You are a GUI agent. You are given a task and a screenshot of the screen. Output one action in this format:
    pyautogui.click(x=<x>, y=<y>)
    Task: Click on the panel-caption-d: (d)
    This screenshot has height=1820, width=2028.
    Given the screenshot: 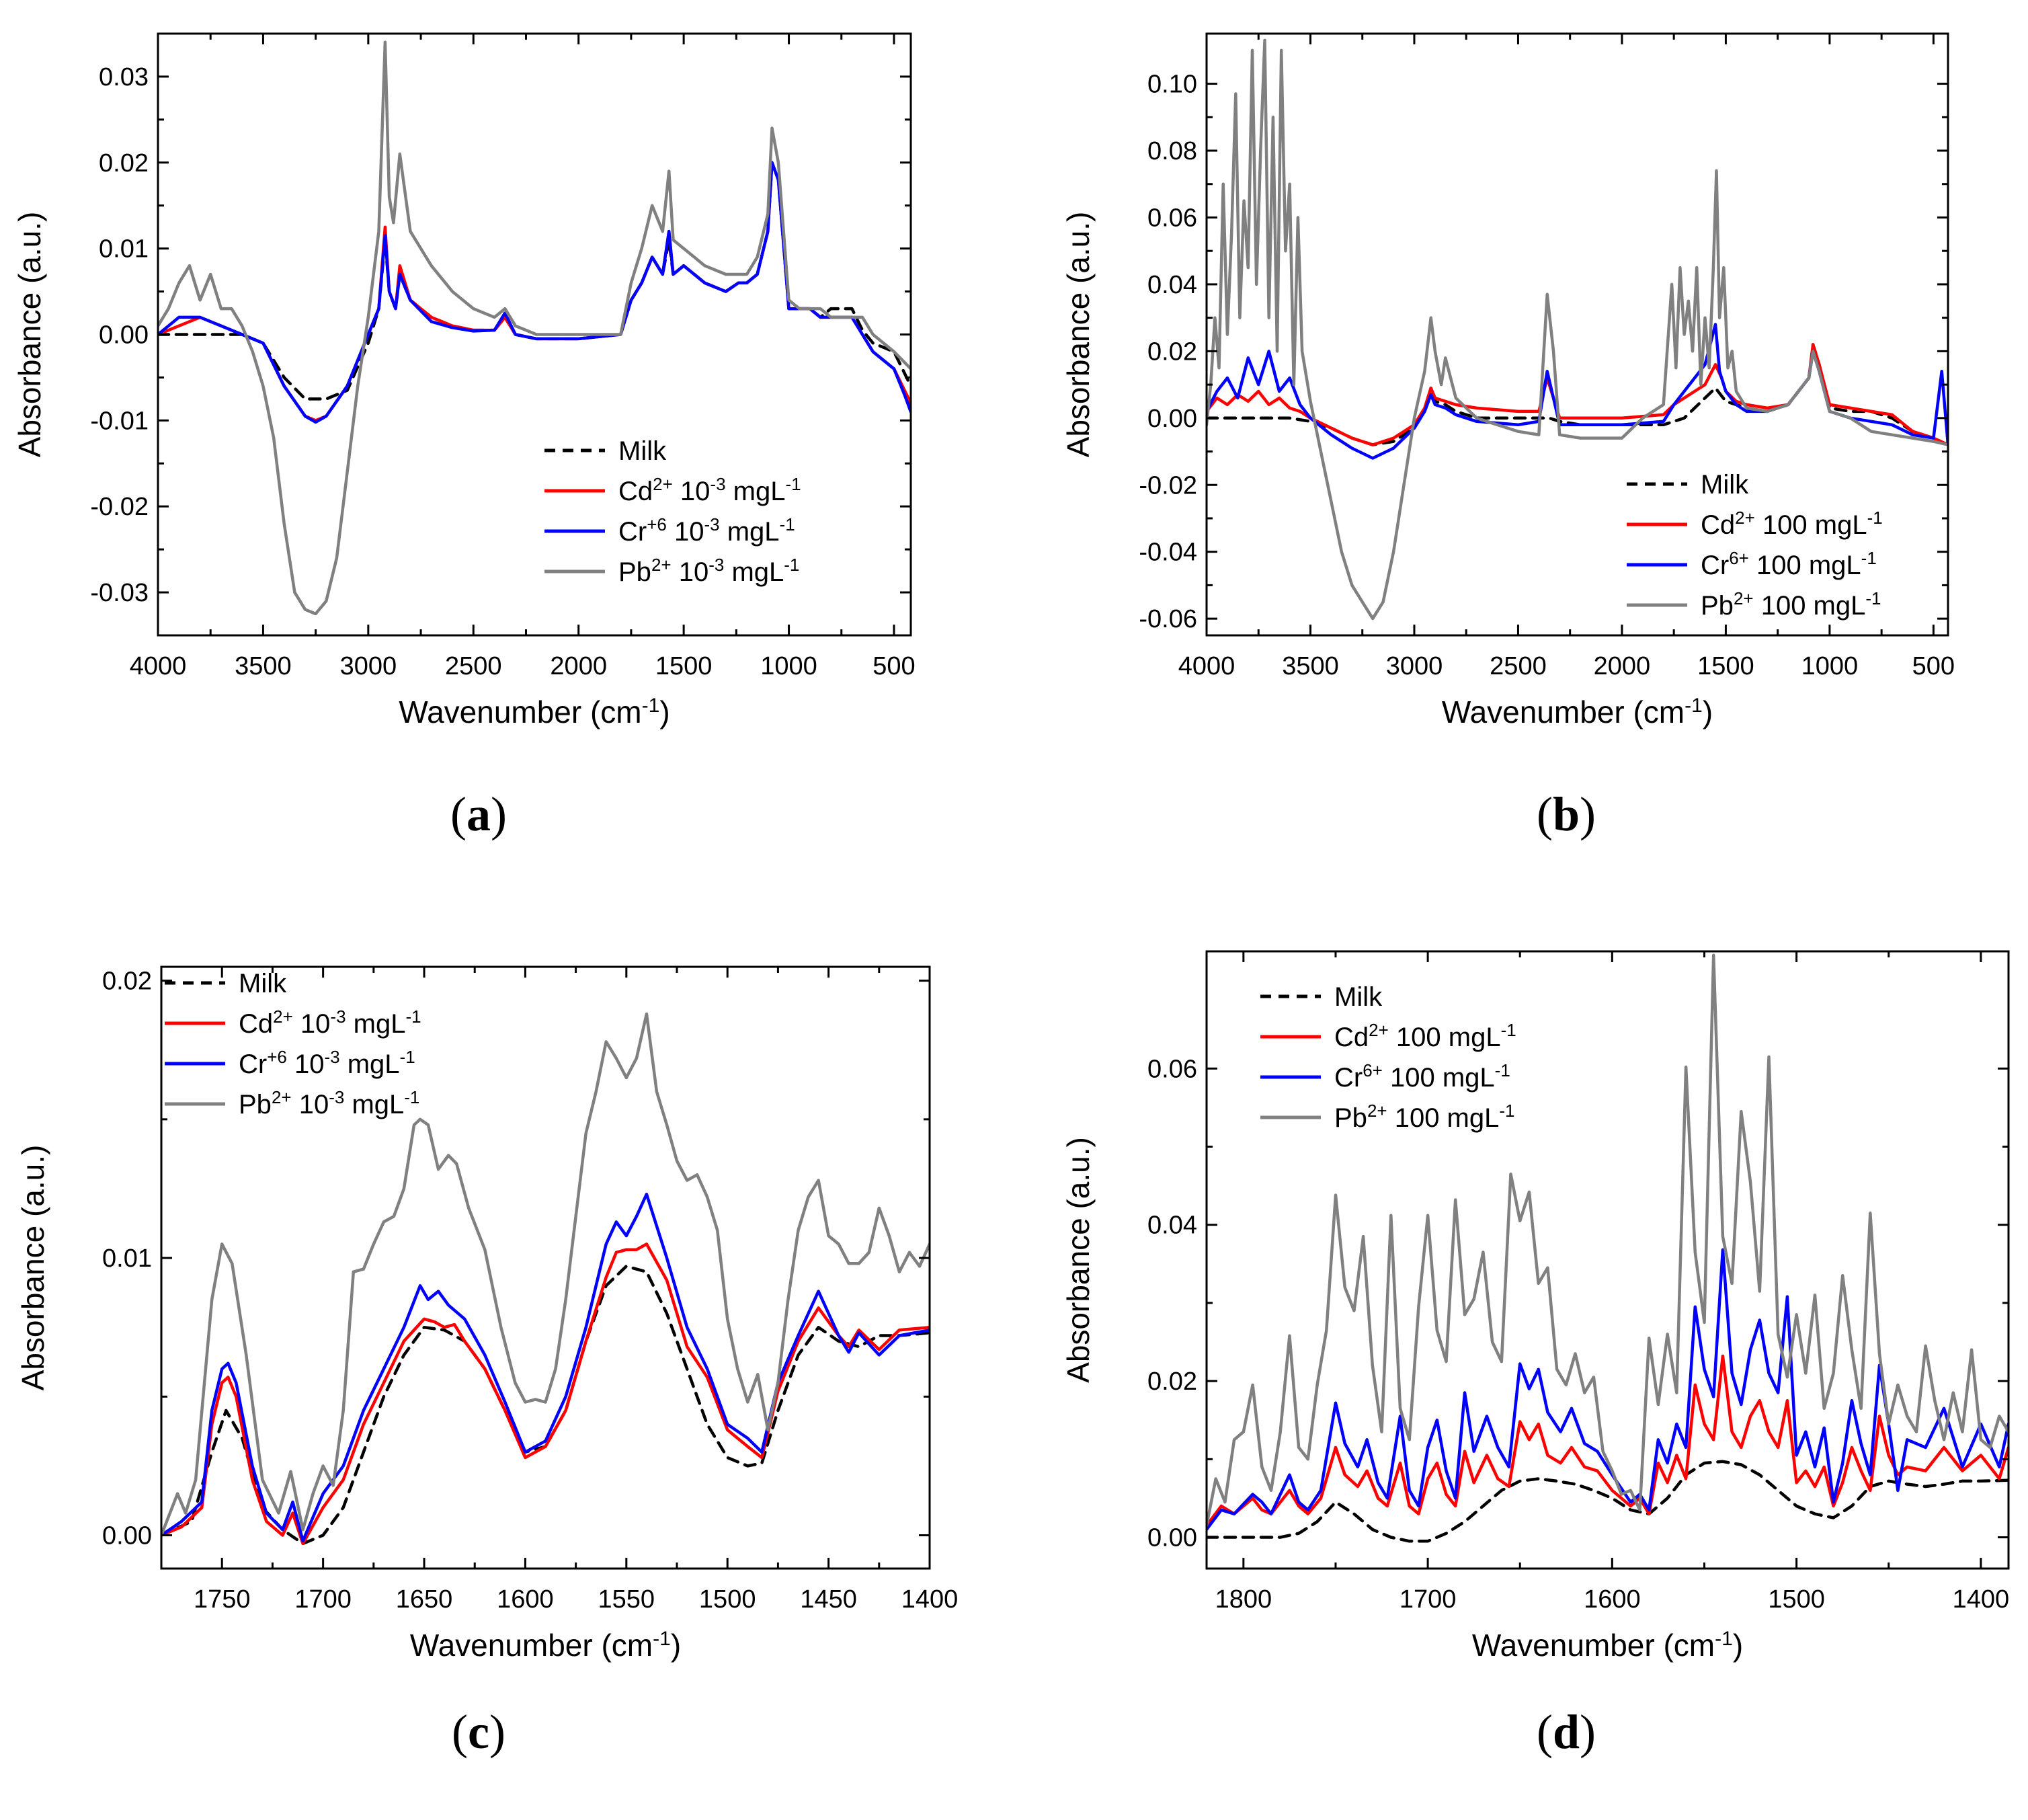 What is the action you would take?
    pyautogui.click(x=1566, y=1732)
    